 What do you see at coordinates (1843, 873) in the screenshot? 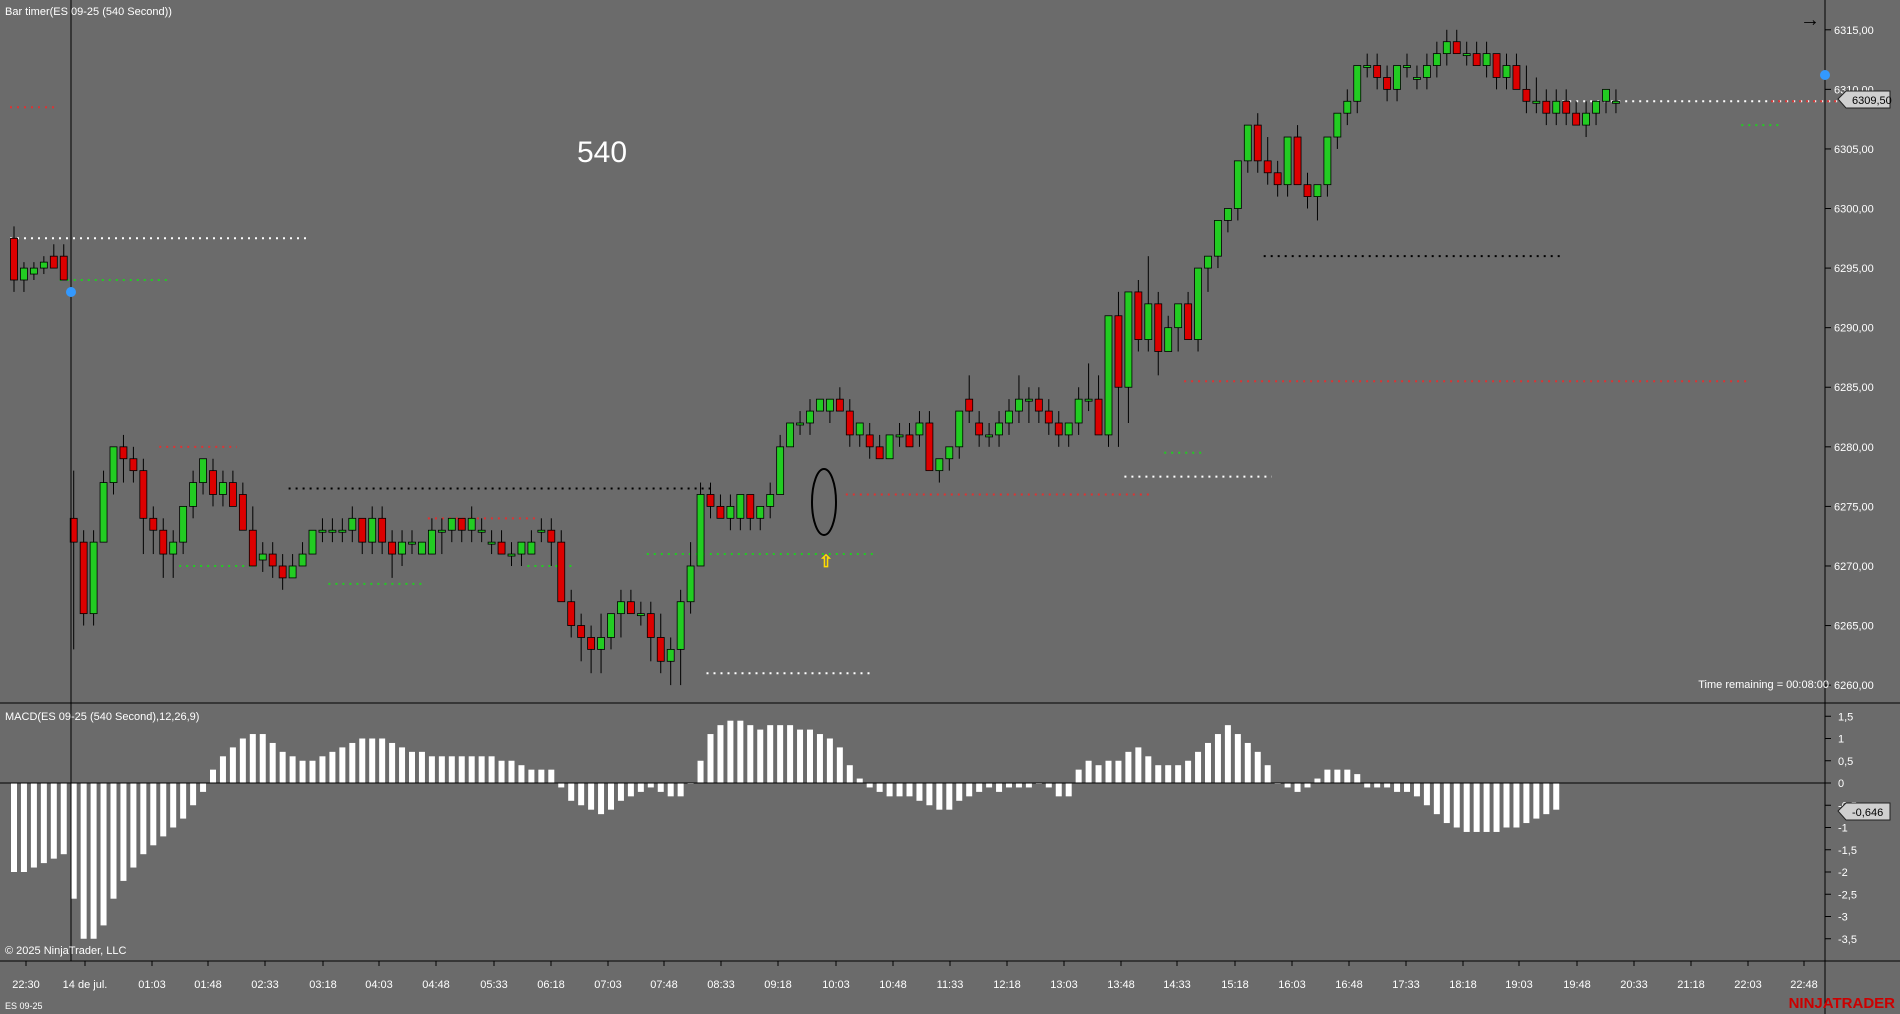
I see `macd-tick-label: -2` at bounding box center [1843, 873].